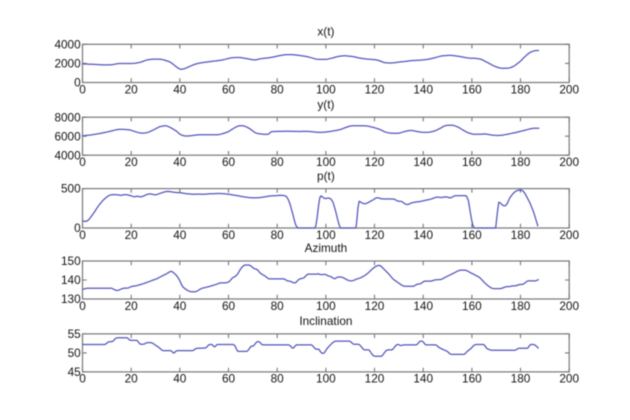 The height and width of the screenshot is (420, 630). Describe the element at coordinates (325, 32) in the screenshot. I see `svg-text: x(t)` at that location.